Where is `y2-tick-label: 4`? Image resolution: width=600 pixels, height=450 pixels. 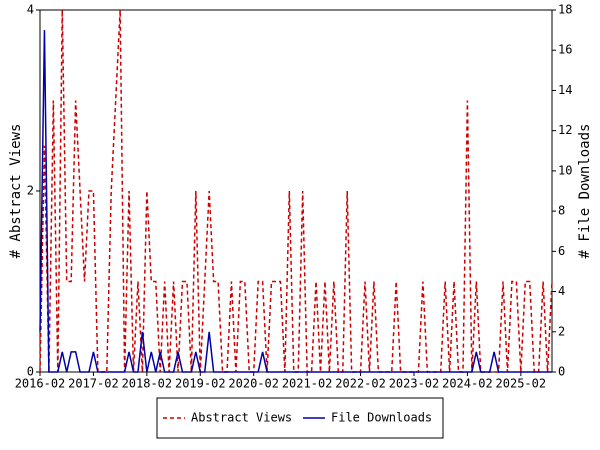
y2-tick-label: 4 is located at coordinates (561, 291).